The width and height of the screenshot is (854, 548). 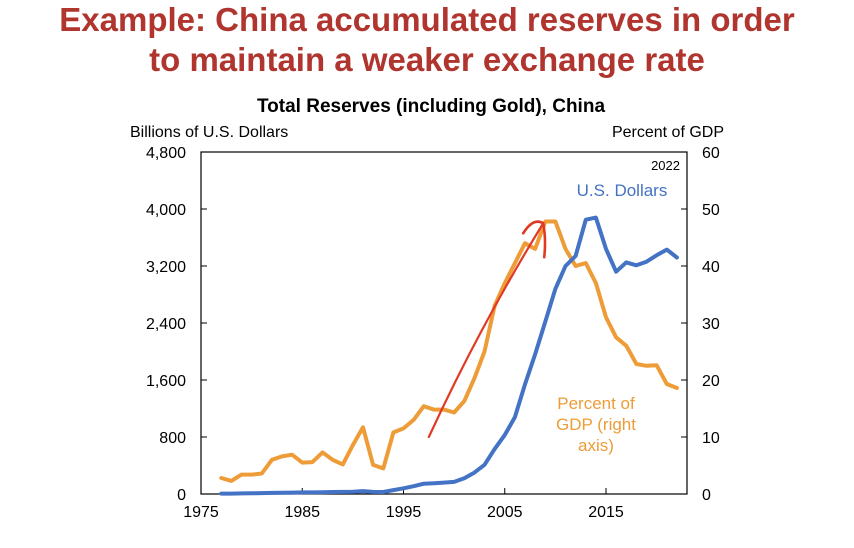 What do you see at coordinates (711, 381) in the screenshot?
I see `right-y-tick-label: 20` at bounding box center [711, 381].